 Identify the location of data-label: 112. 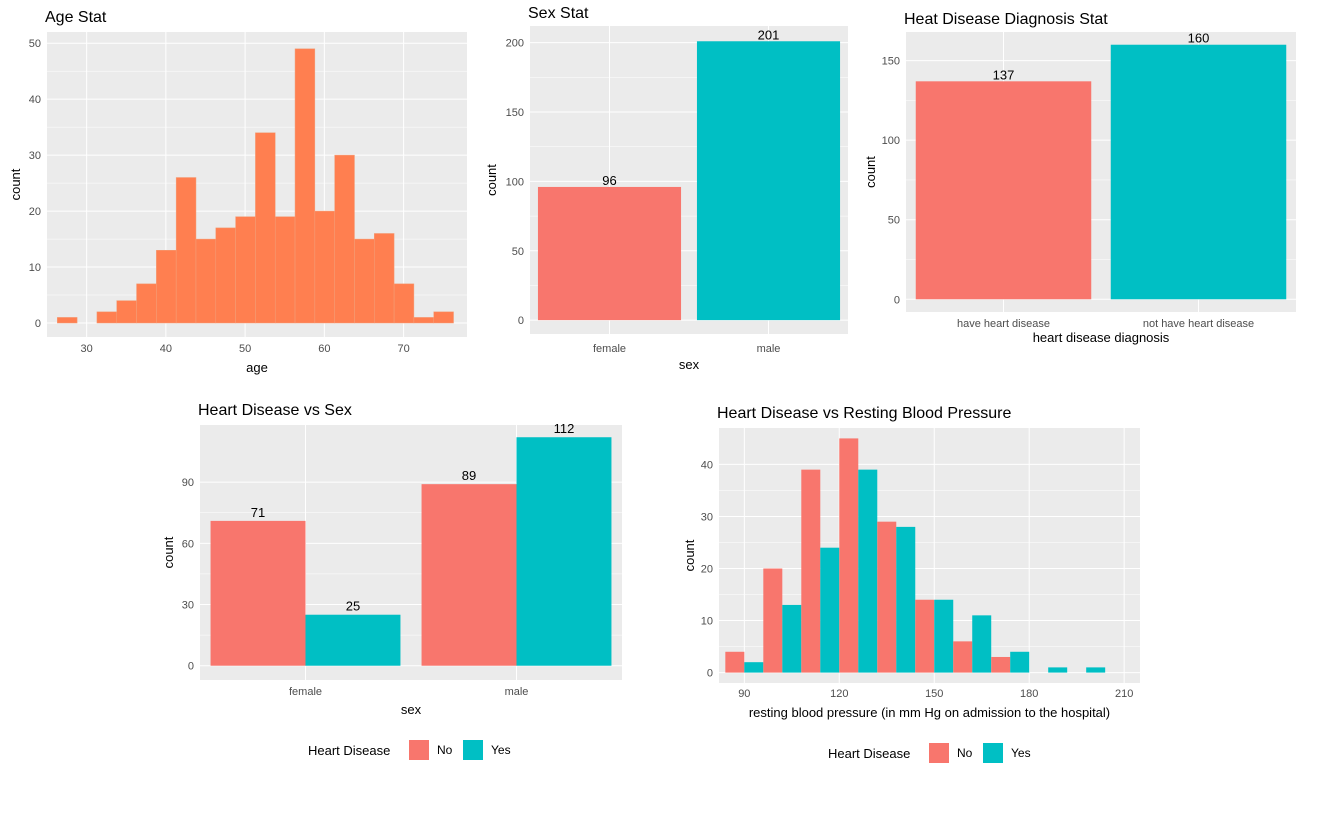
(564, 428).